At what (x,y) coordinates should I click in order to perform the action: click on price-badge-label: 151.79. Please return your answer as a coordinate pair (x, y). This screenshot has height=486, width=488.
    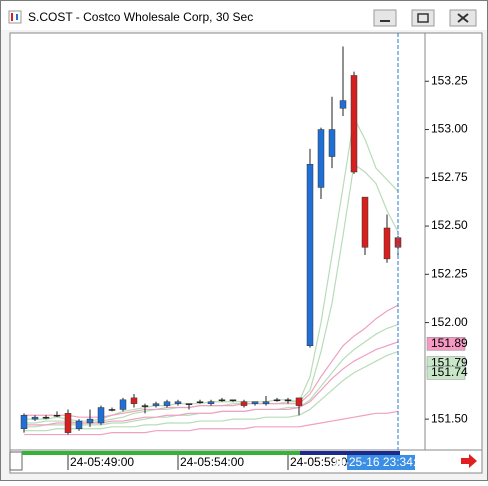
    Looking at the image, I should click on (449, 362).